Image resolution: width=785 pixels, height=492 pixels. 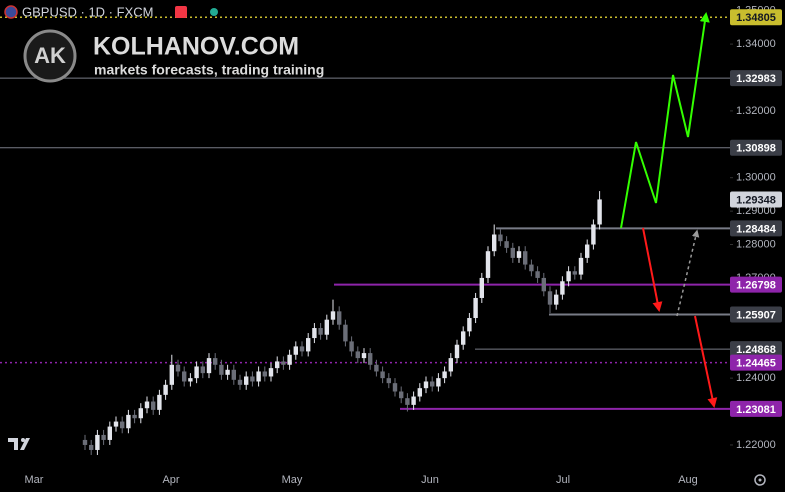 I want to click on y-tick-label: 1.32000, so click(x=756, y=111).